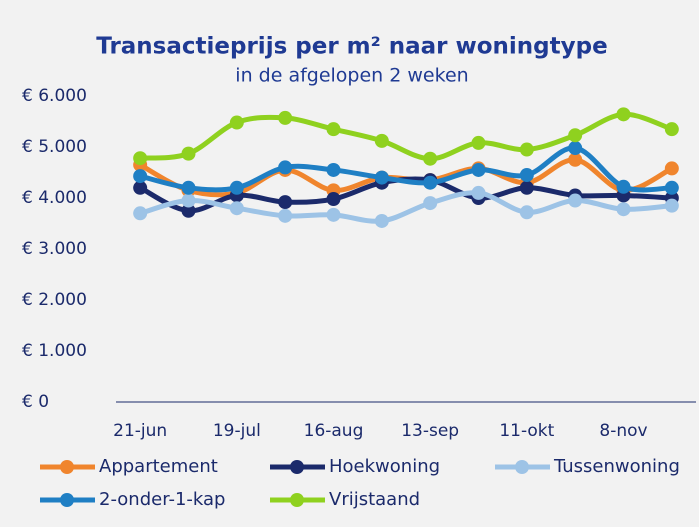  What do you see at coordinates (54, 147) in the screenshot?
I see `y-tick-label: € 5.000` at bounding box center [54, 147].